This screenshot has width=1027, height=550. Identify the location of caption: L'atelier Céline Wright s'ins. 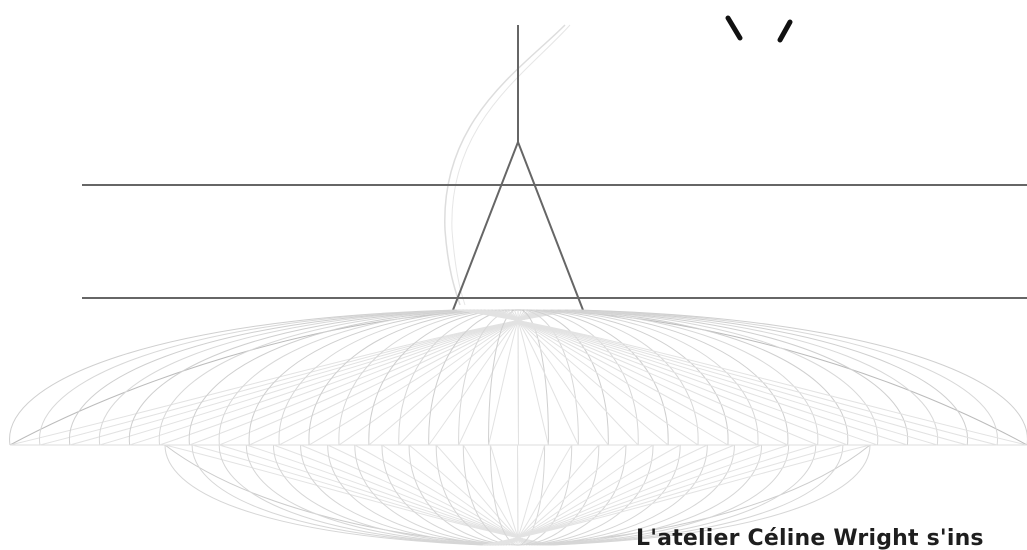
(810, 538).